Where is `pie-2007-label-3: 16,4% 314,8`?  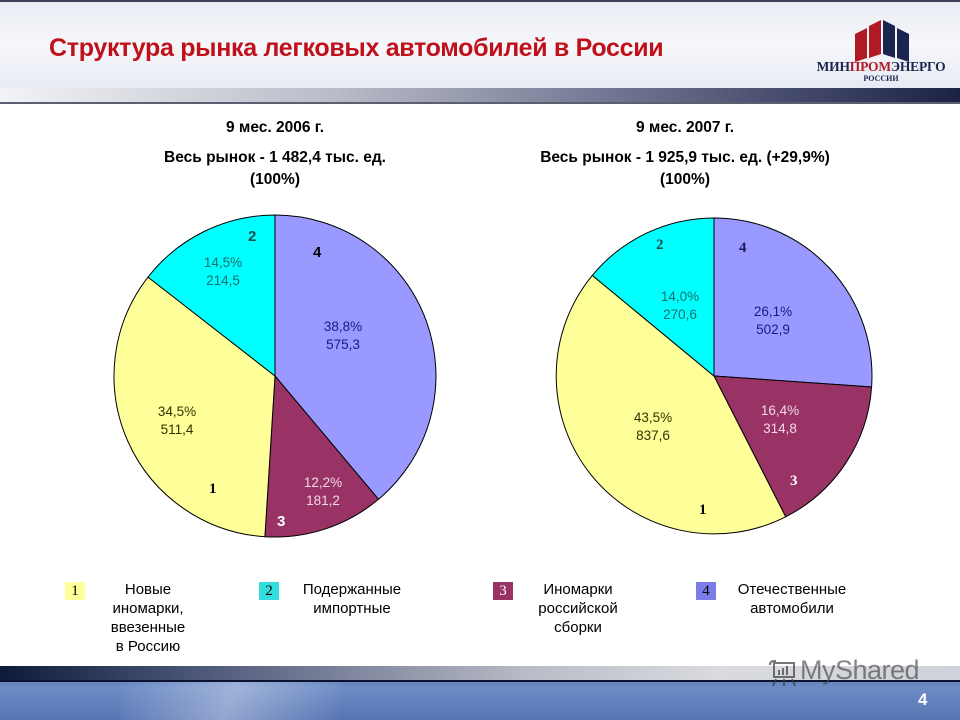
pie-2007-label-3: 16,4% 314,8 is located at coordinates (780, 419).